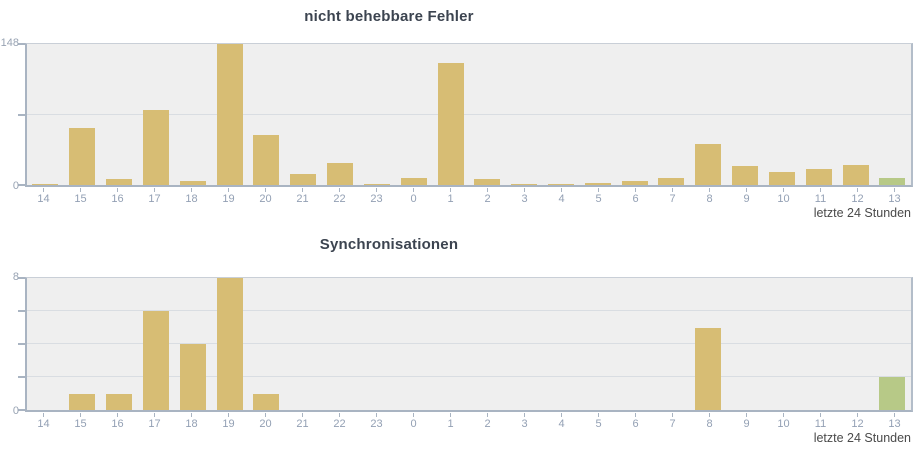  I want to click on y-axis-min-label: 0, so click(15, 411).